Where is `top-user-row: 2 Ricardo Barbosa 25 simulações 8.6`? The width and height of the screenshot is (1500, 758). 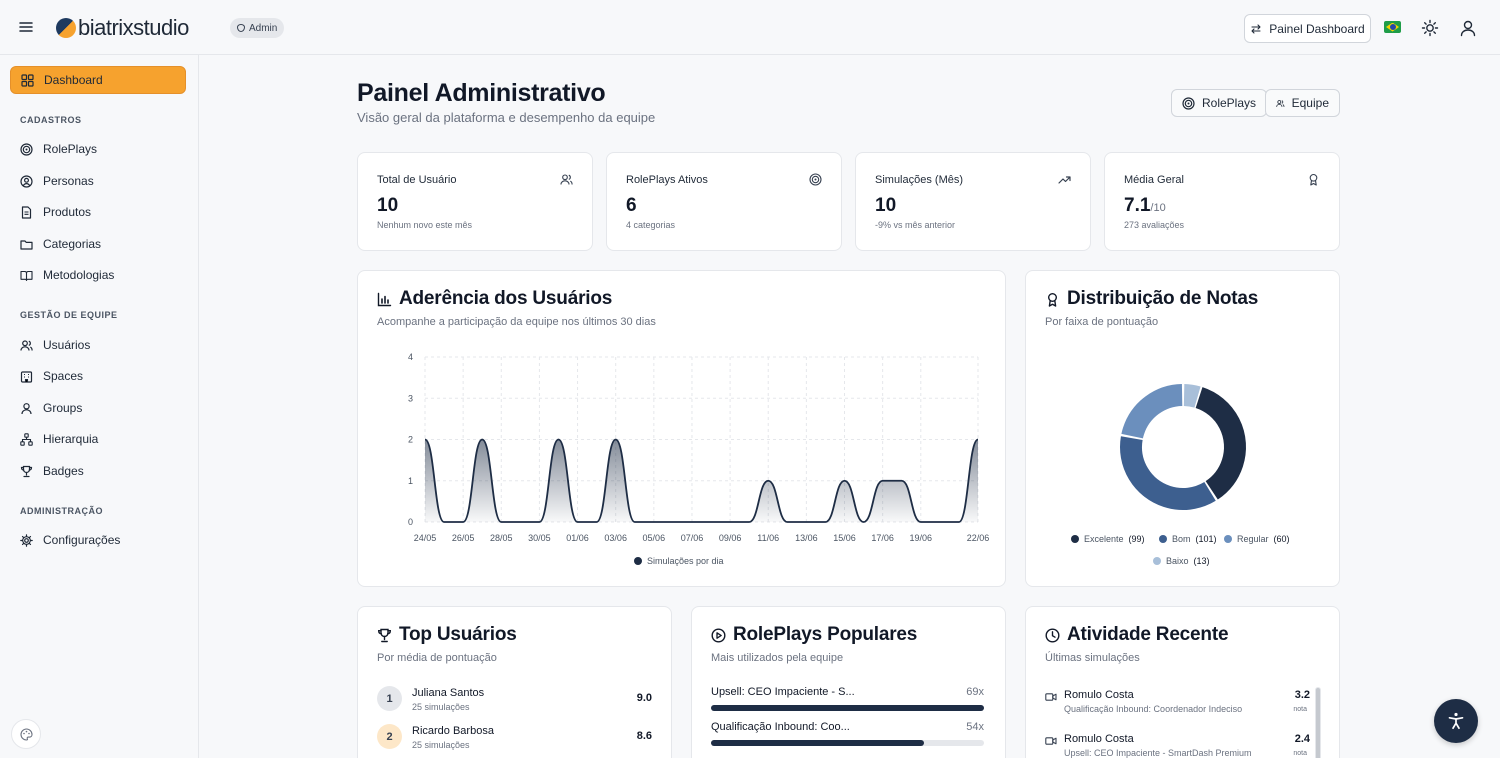
top-user-row: 2 Ricardo Barbosa 25 simulações 8.6 is located at coordinates (514, 737).